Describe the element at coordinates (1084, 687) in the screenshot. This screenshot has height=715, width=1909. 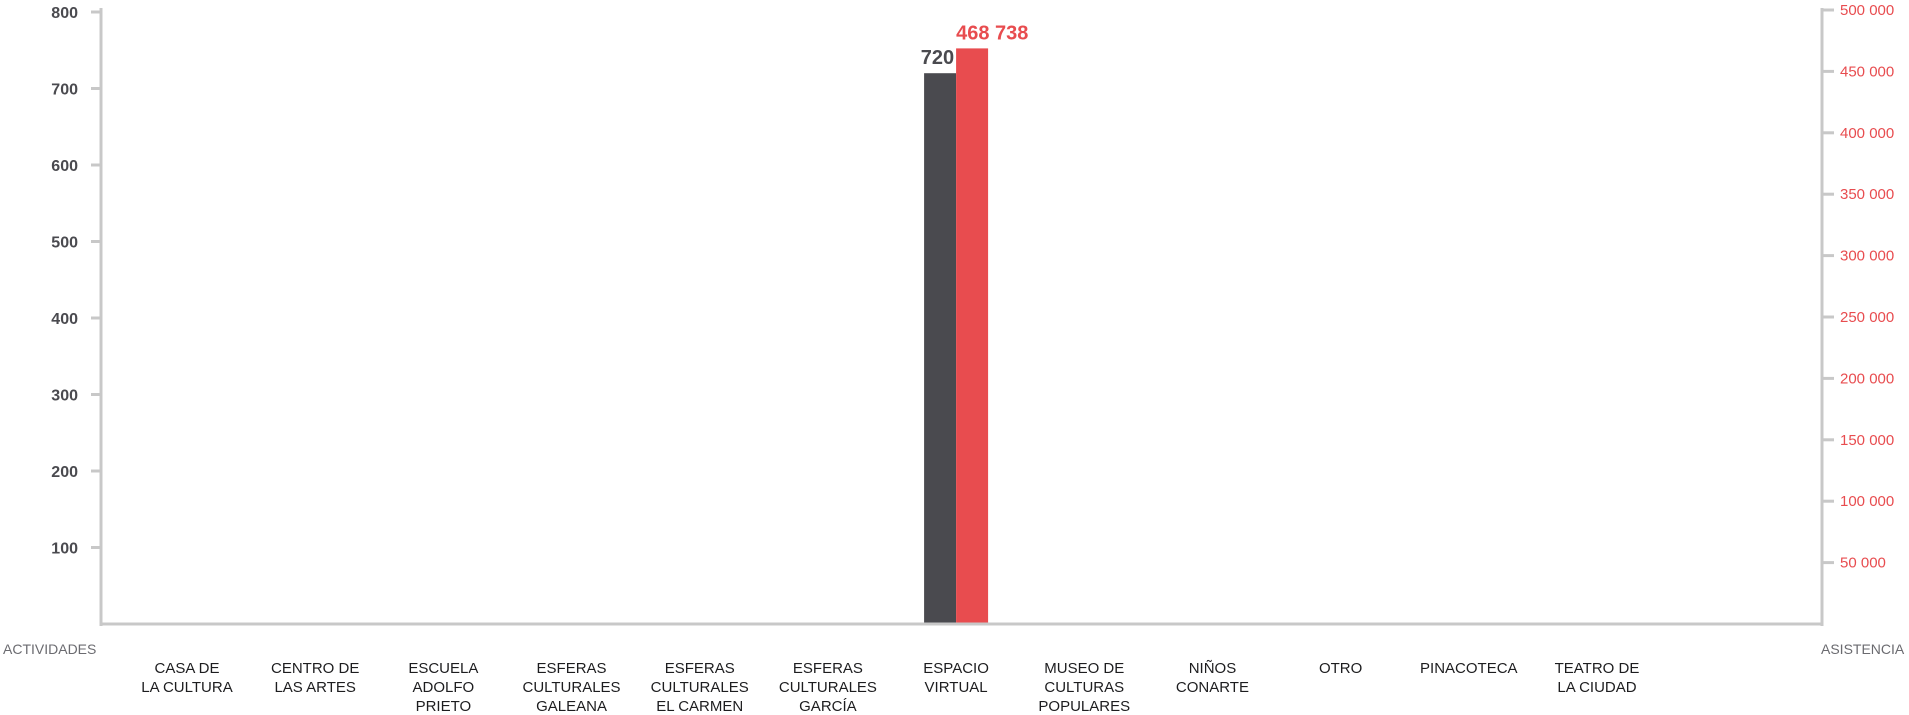
I see `category-label: MUSEO DE CULTURAS POPULARES` at that location.